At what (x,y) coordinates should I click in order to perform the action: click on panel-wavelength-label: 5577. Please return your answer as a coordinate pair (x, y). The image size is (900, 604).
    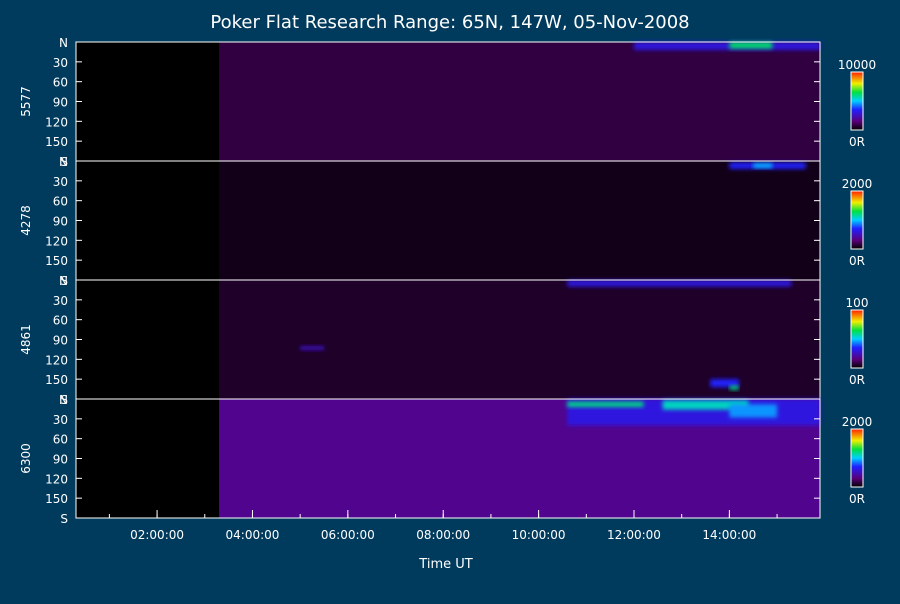
    Looking at the image, I should click on (26, 101).